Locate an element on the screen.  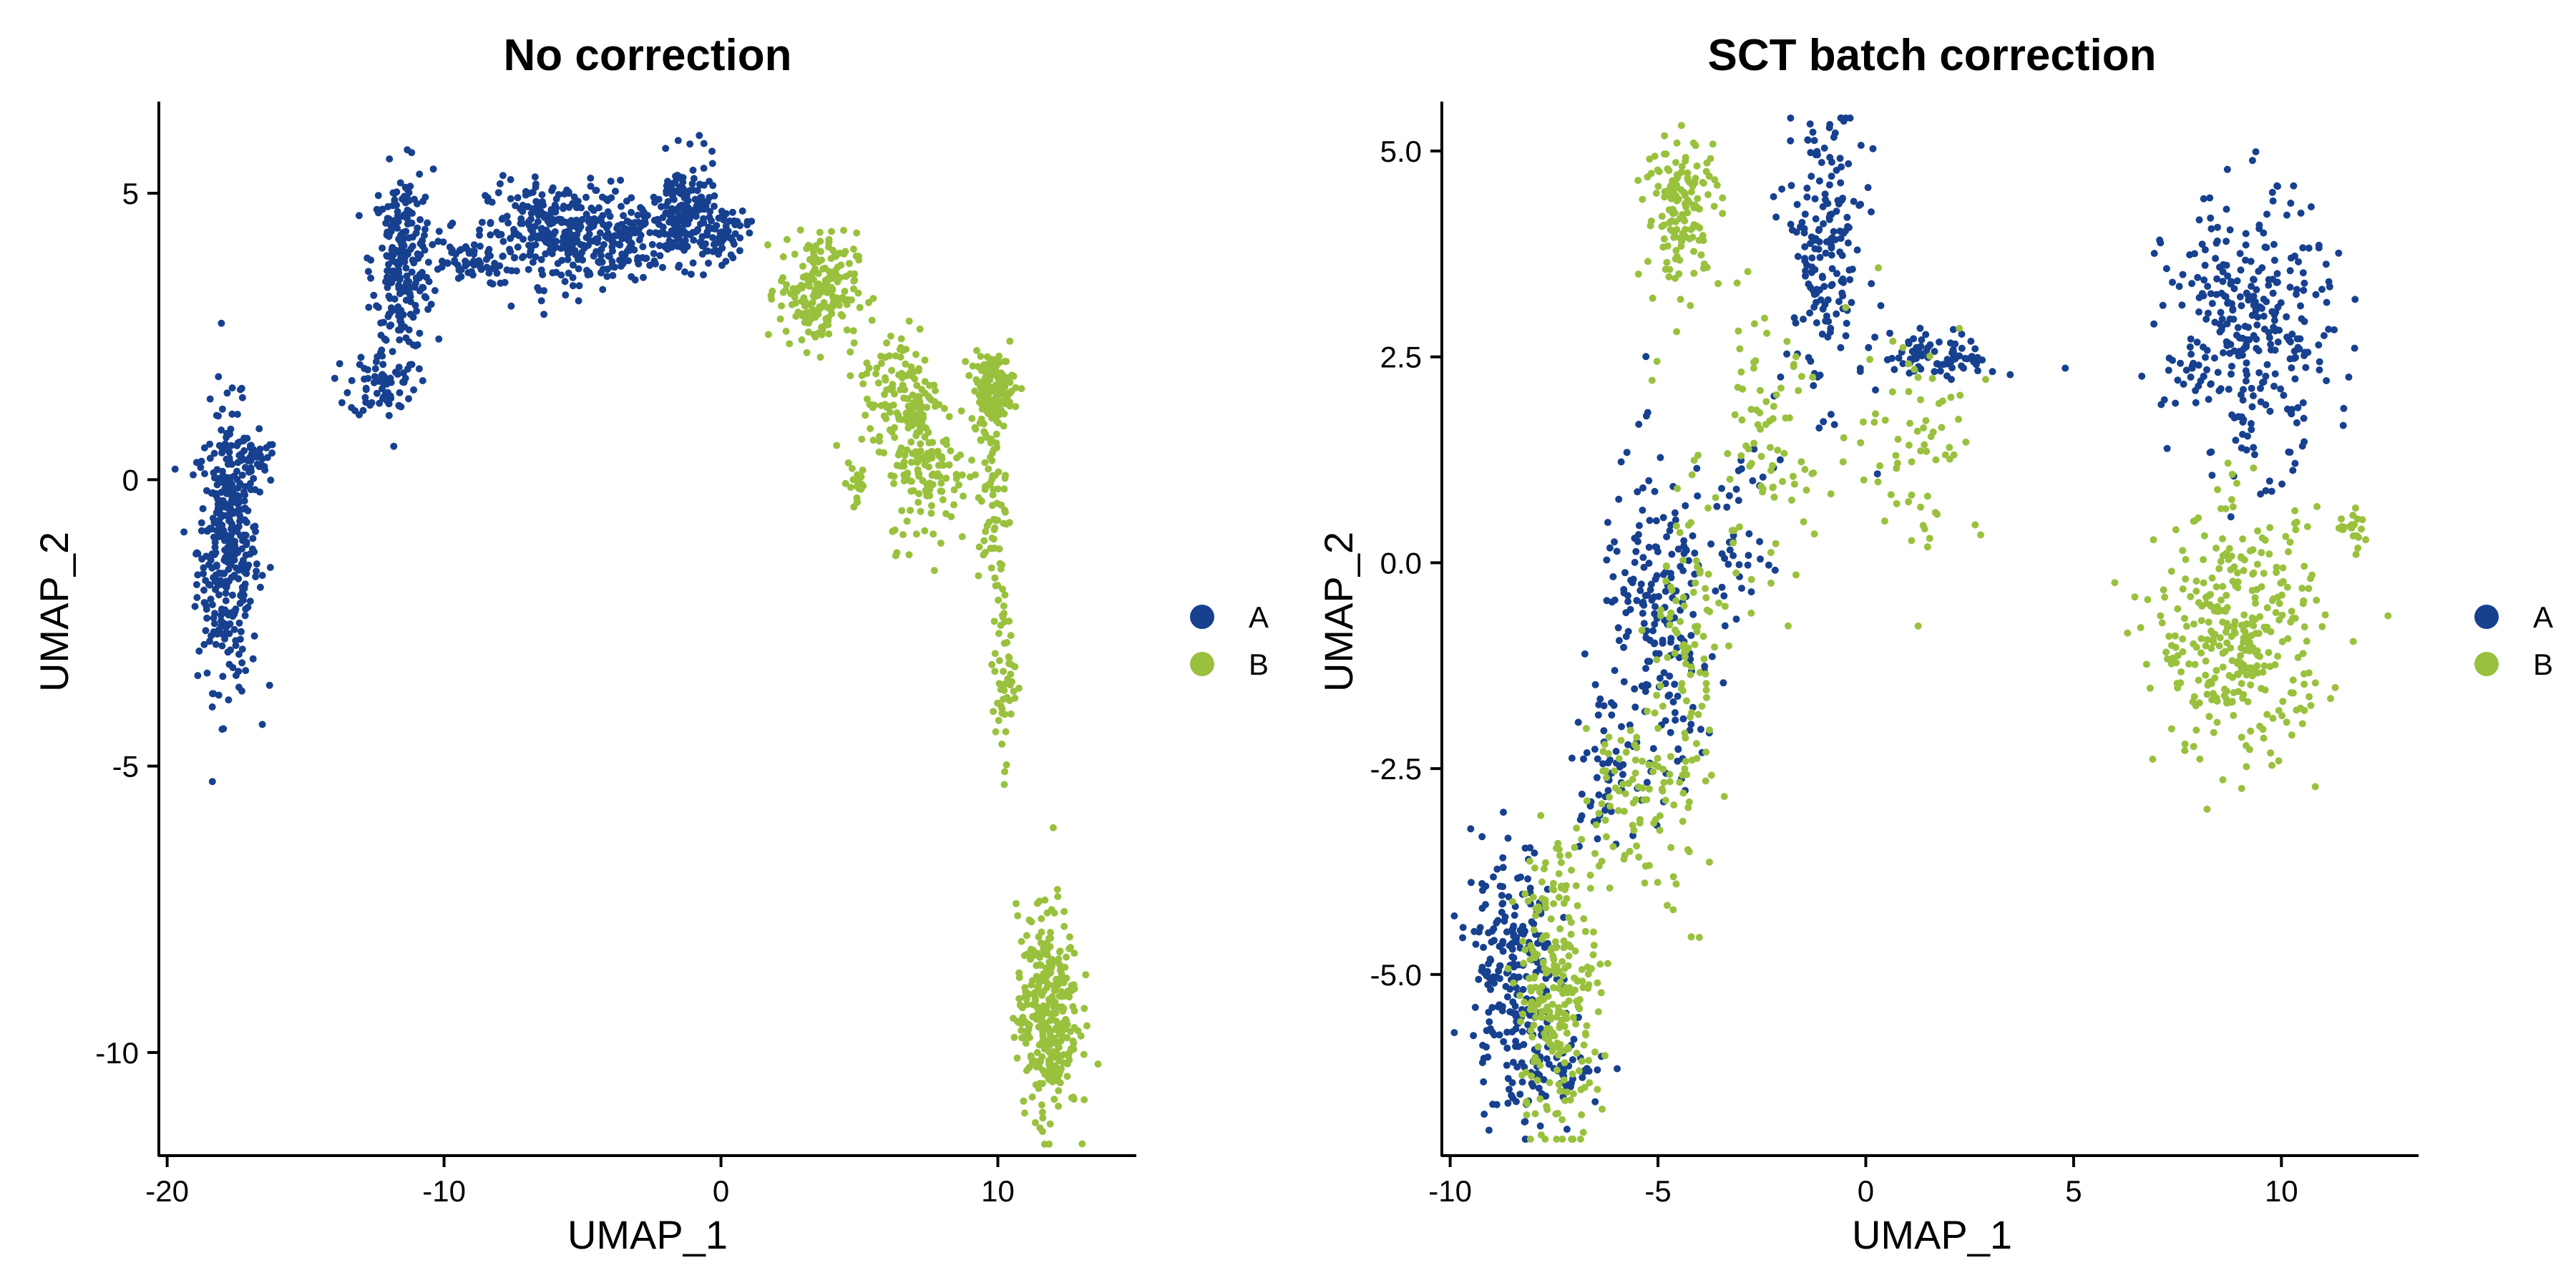
legend-marker-A is located at coordinates (2486, 617).